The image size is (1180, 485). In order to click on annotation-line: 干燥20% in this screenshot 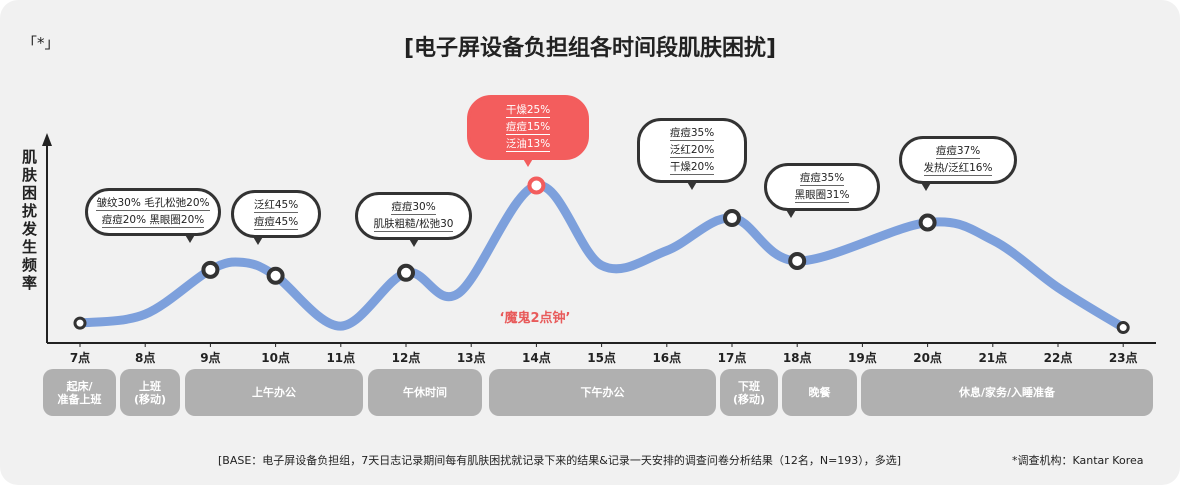, I will do `click(692, 168)`.